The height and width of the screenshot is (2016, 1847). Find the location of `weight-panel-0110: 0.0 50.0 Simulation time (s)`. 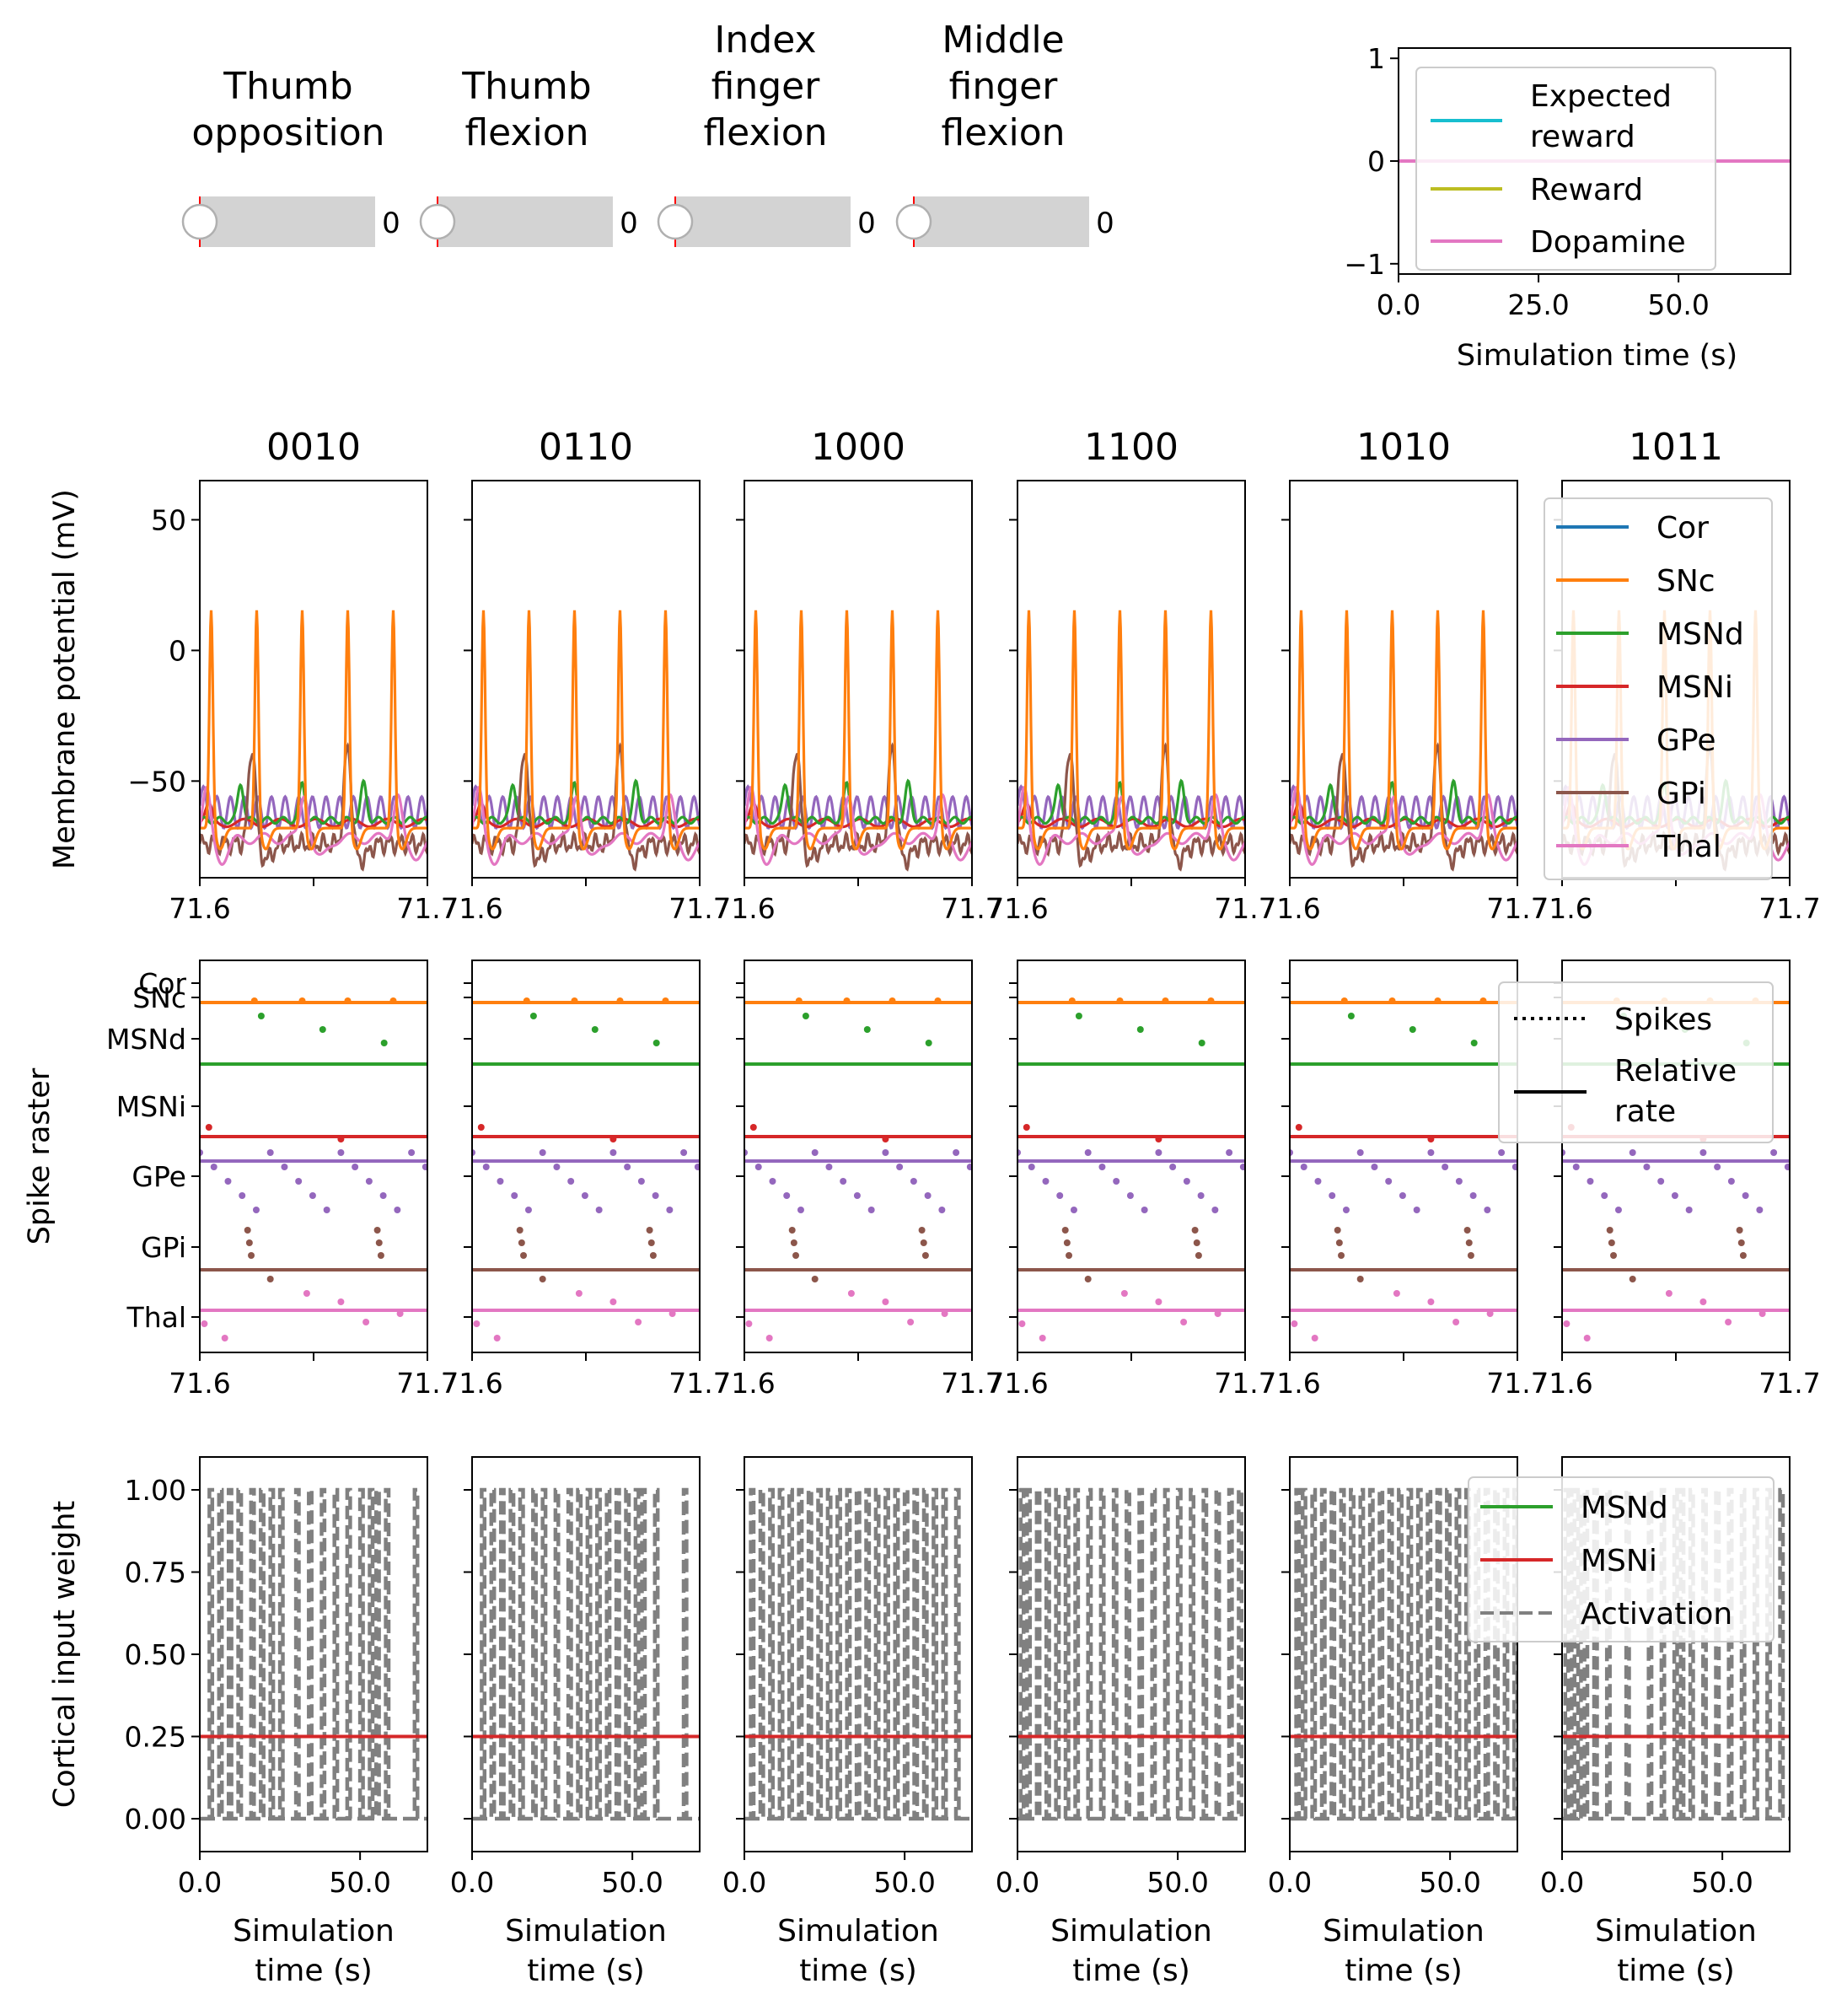

weight-panel-0110: 0.0 50.0 Simulation time (s) is located at coordinates (575, 1722).